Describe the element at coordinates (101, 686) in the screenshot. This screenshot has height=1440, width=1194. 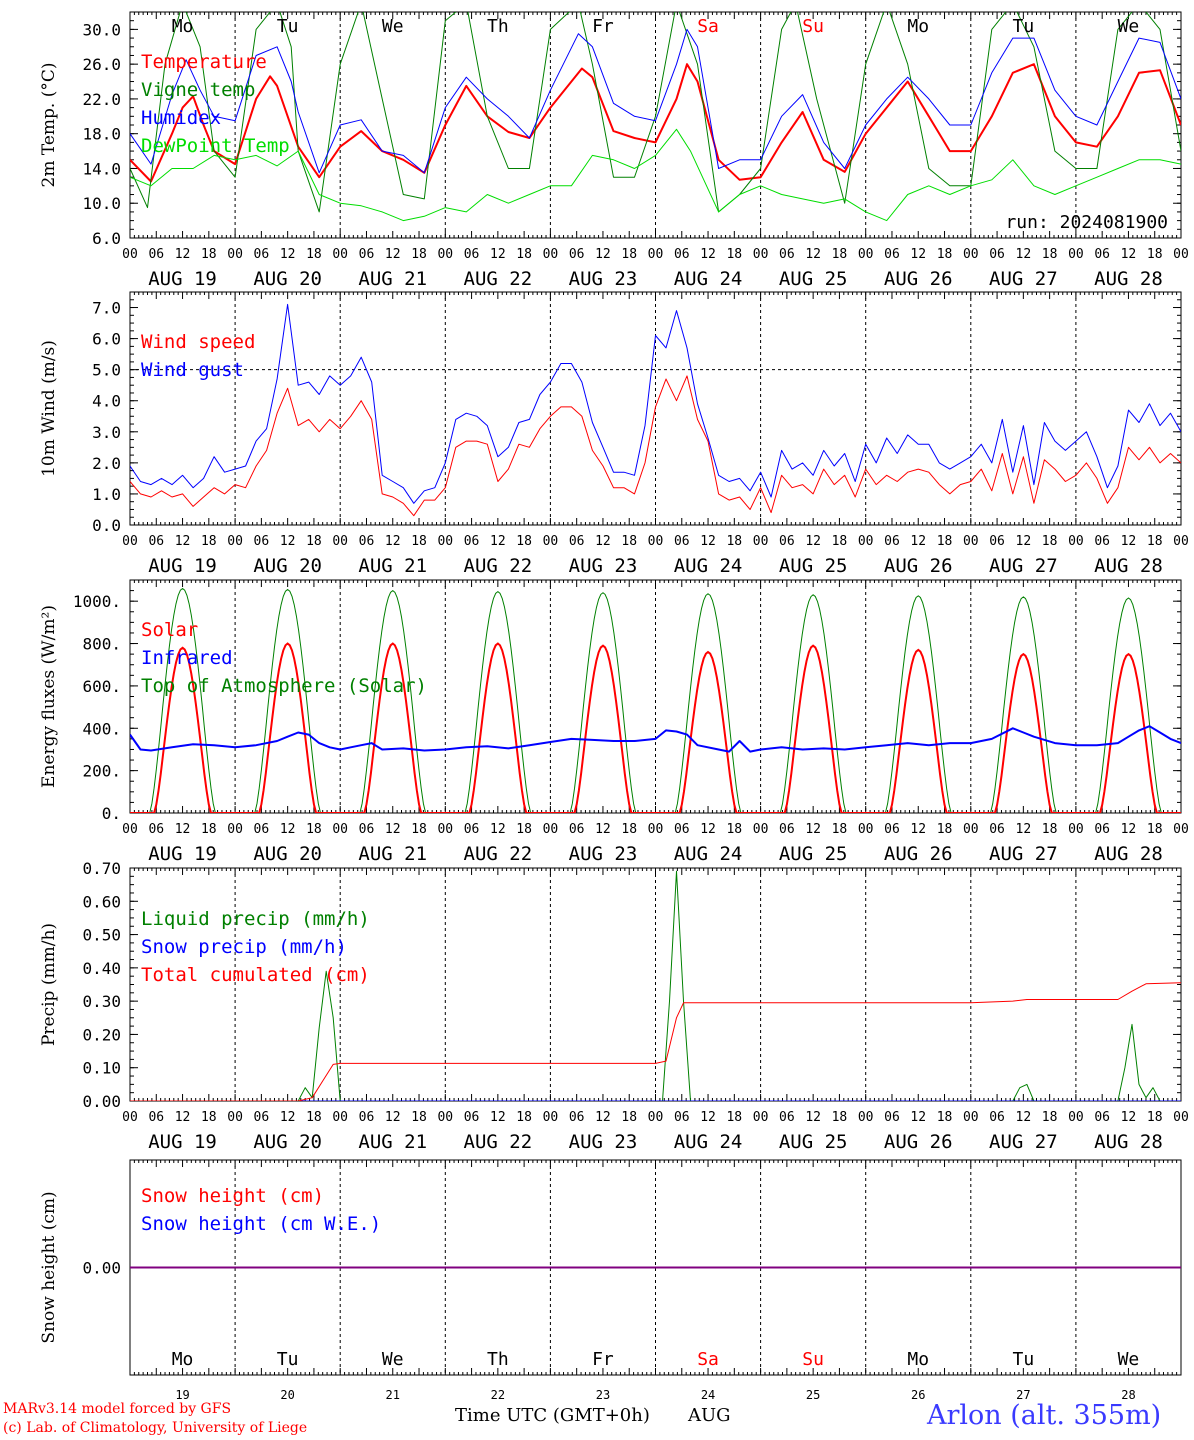
I see `y-tick-label: 600.` at that location.